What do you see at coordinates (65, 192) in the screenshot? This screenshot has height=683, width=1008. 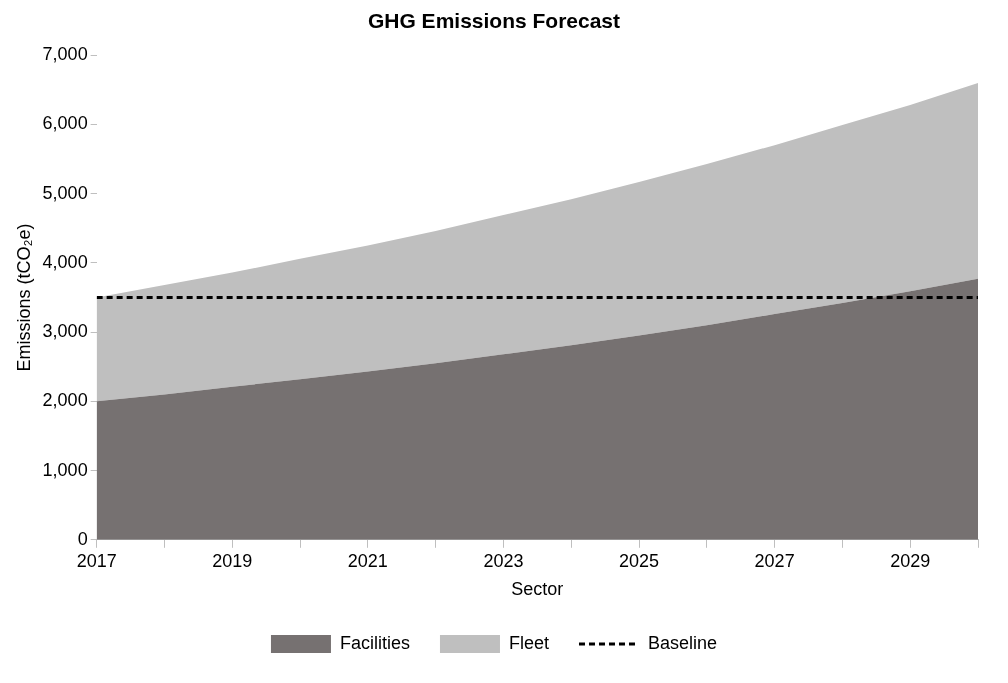 I see `y-tick-label: 5,000` at bounding box center [65, 192].